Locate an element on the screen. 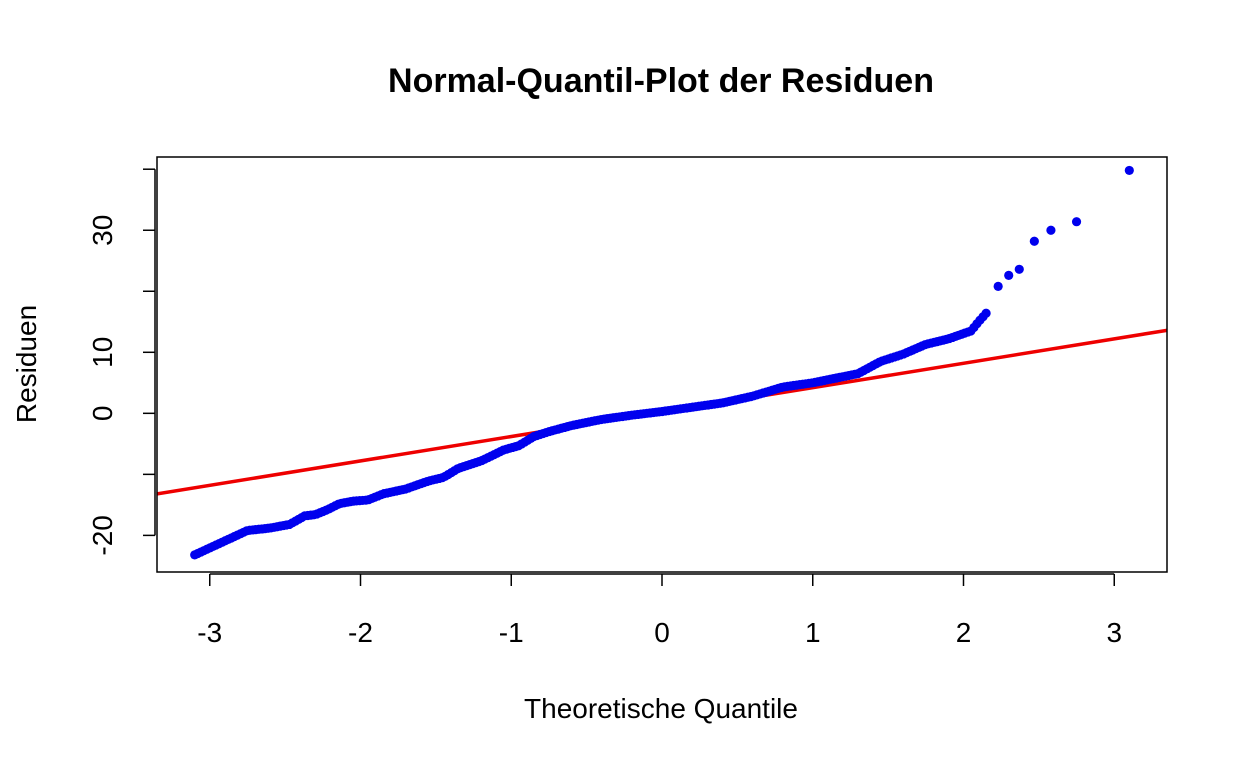 This screenshot has height=768, width=1248. x-tick-label: -1 is located at coordinates (511, 632).